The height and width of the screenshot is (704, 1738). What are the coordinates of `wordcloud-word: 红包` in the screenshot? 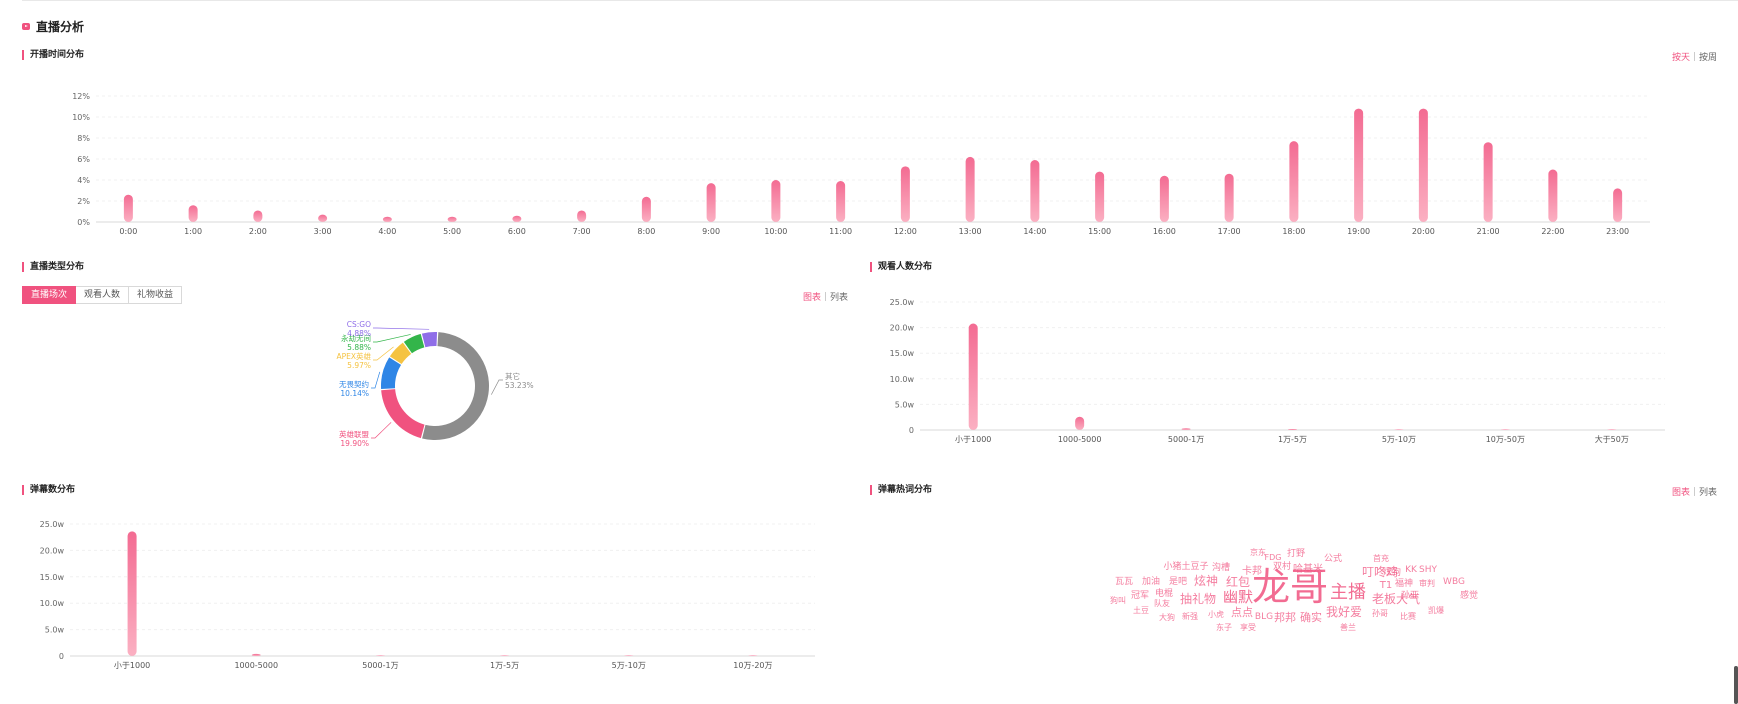 It's located at (1238, 581).